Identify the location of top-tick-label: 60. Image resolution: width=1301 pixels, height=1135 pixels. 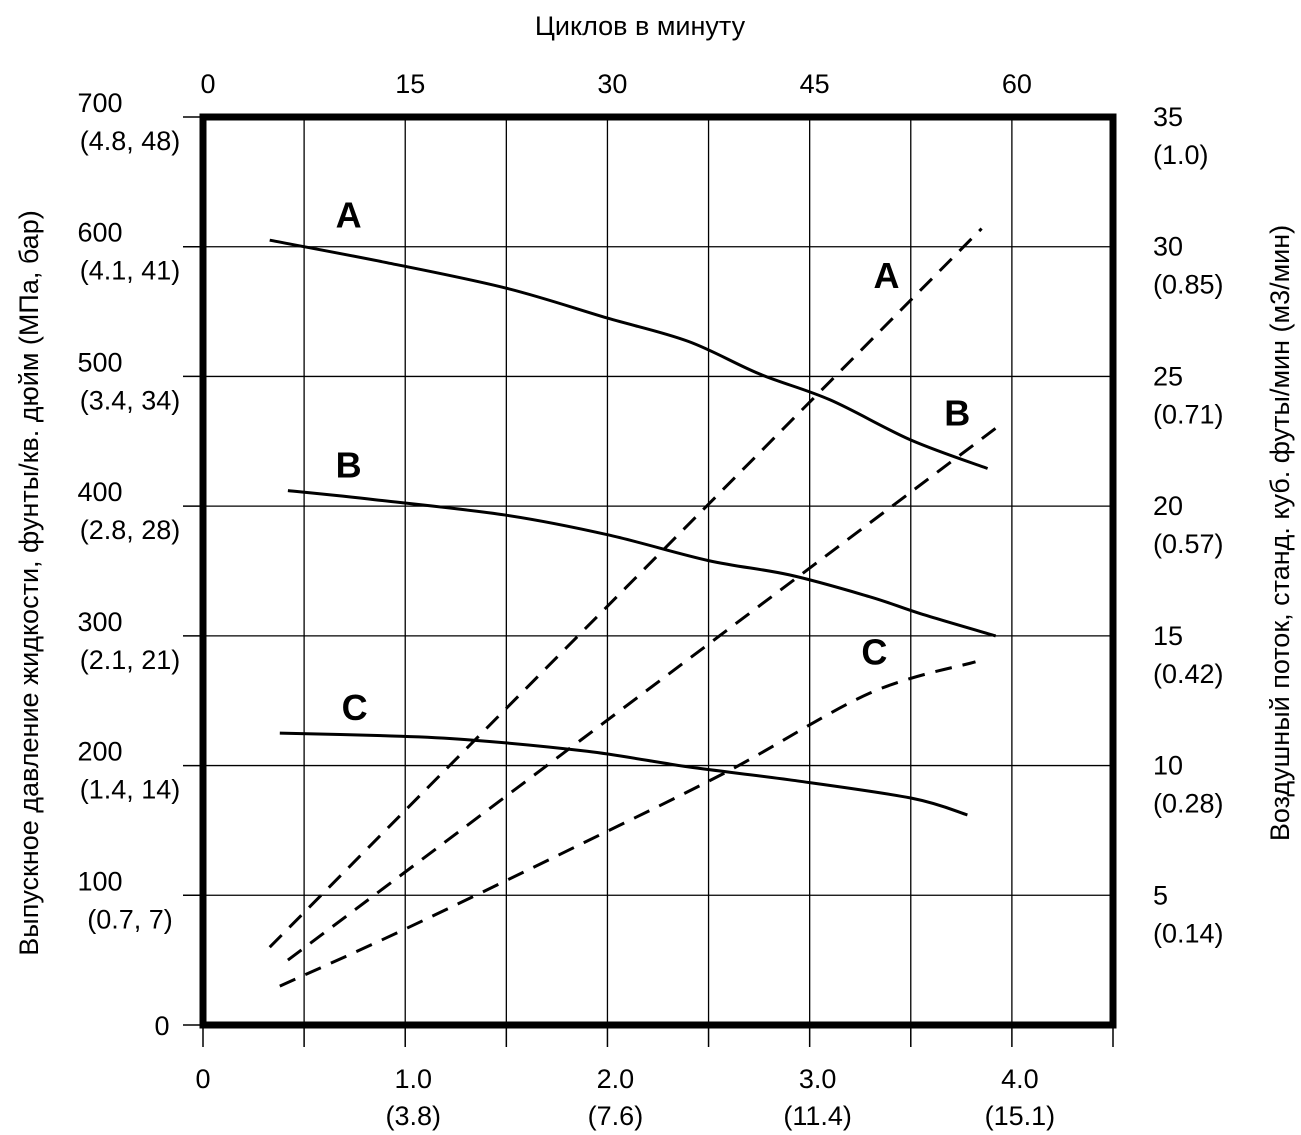
(1017, 84).